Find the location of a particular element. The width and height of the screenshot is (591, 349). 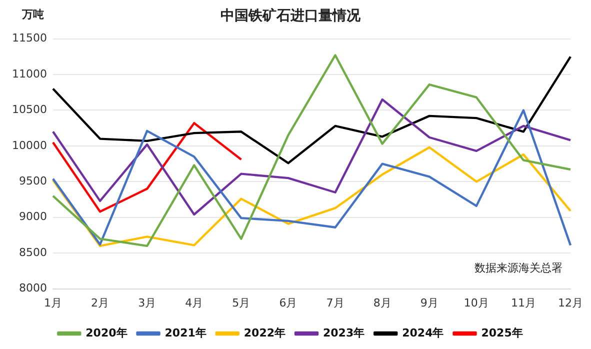

x-tick-label: 1月 is located at coordinates (53, 303).